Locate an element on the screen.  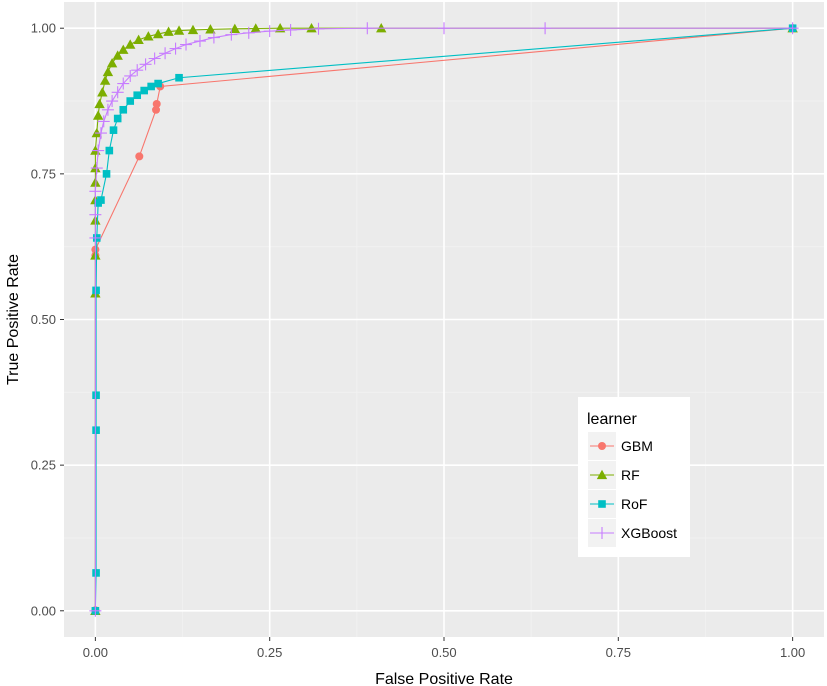
y-tick-label: 1.00 is located at coordinates (43, 28).